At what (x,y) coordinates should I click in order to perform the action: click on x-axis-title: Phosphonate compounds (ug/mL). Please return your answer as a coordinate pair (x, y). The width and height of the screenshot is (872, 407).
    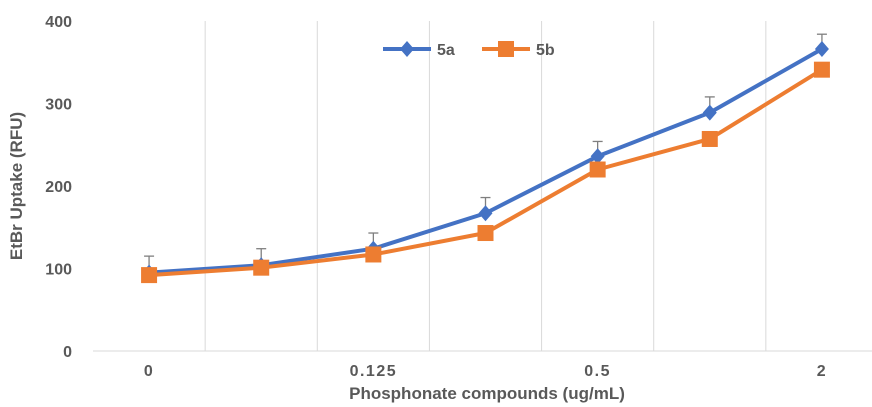
    Looking at the image, I should click on (487, 393).